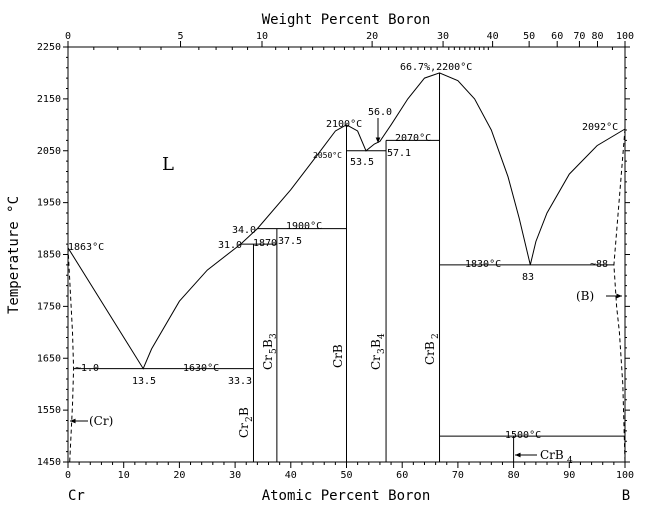  Describe the element at coordinates (244, 230) in the screenshot. I see `label-34-0: 34.0` at that location.